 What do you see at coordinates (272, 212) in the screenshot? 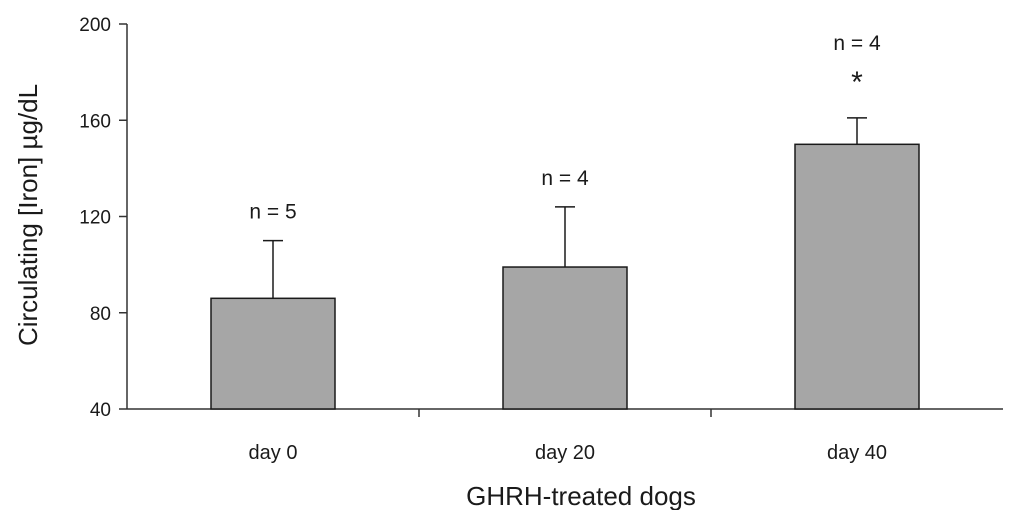
I see `sample-size-label: n = 5` at bounding box center [272, 212].